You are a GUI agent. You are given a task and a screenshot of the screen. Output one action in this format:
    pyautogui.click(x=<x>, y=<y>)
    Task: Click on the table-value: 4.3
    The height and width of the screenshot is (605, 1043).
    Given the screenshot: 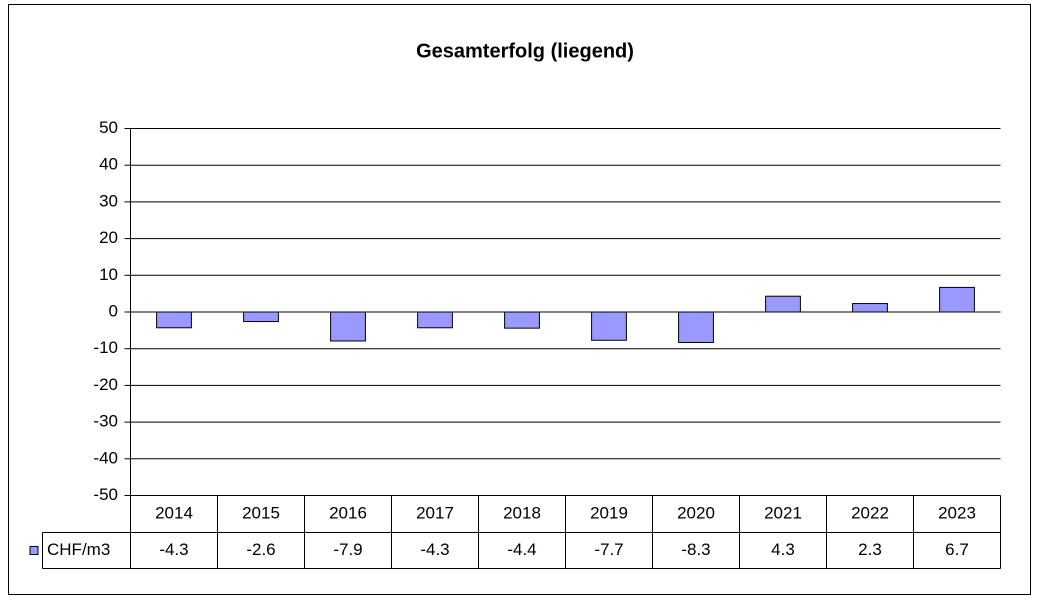 What is the action you would take?
    pyautogui.click(x=783, y=549)
    